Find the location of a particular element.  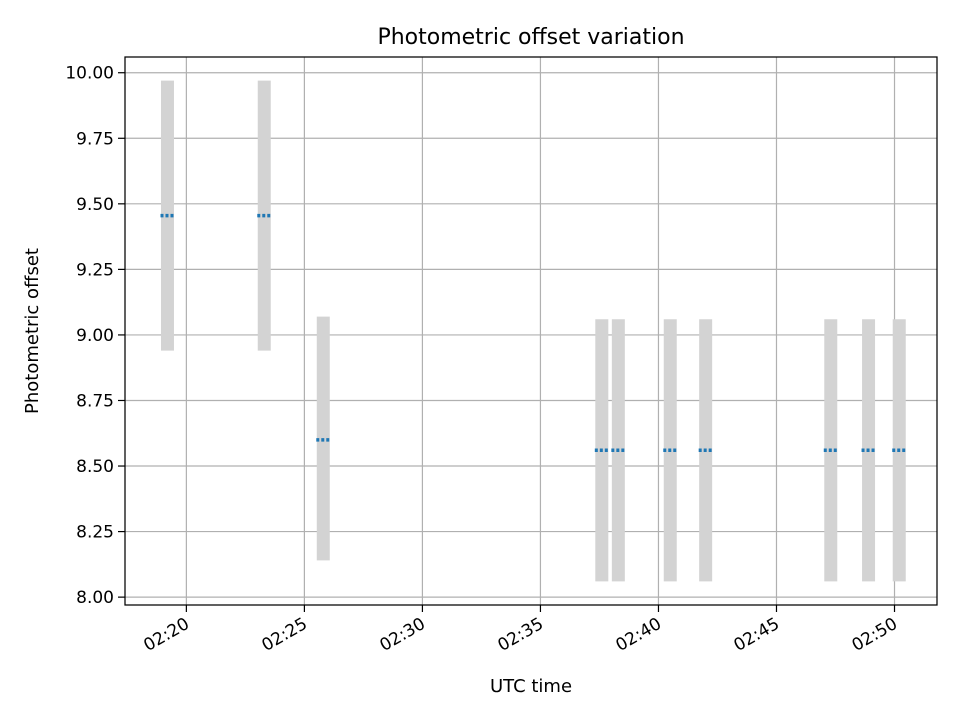

x-axis-label: UTC time is located at coordinates (531, 686).